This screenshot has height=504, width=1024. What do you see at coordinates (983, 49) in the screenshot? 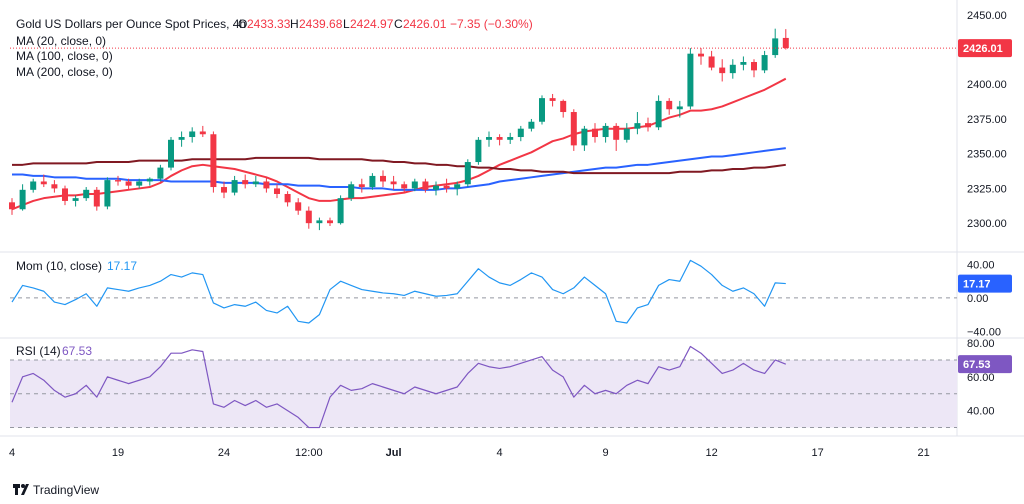
I see `last-price-badge-text: 2426.01` at bounding box center [983, 49].